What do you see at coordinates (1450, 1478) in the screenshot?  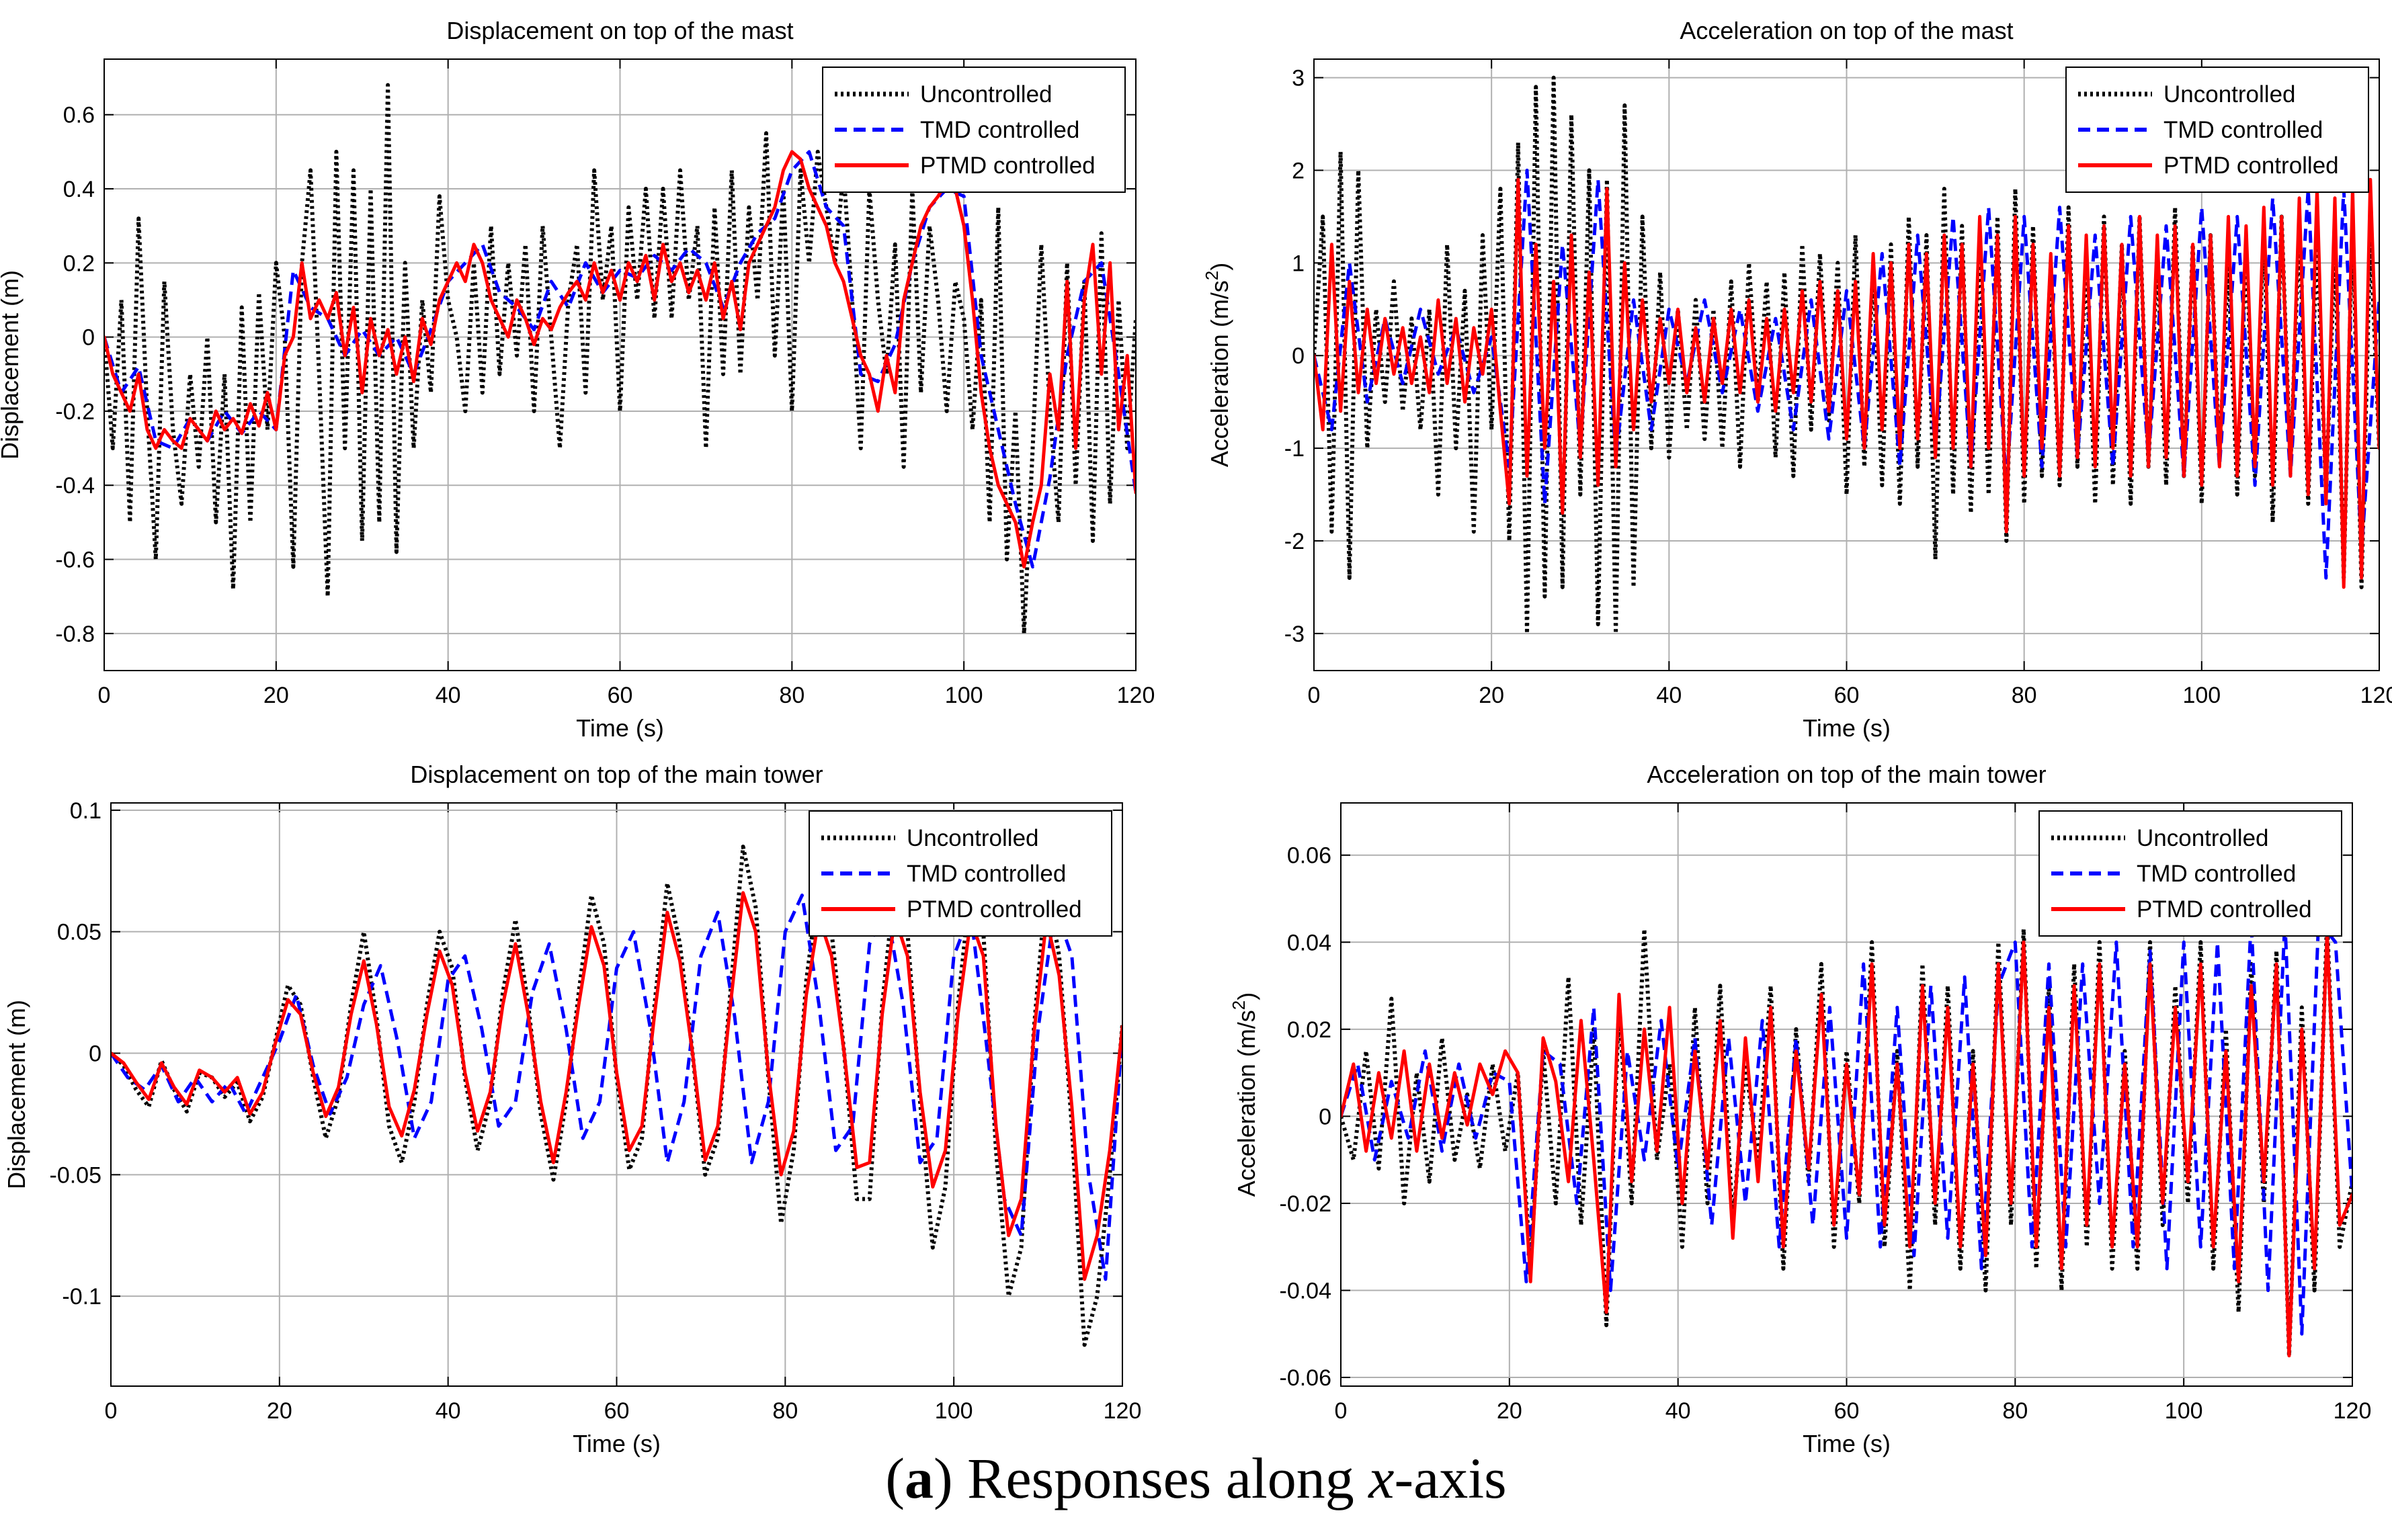 I see `caption-suffix: -axis` at bounding box center [1450, 1478].